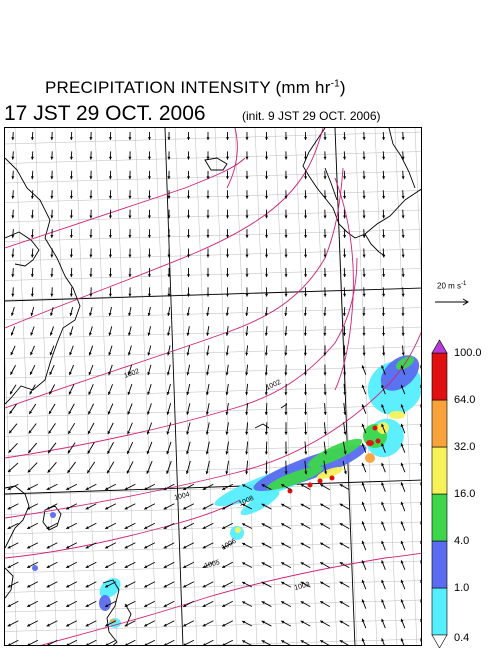 The width and height of the screenshot is (500, 653). Describe the element at coordinates (464, 400) in the screenshot. I see `colorbar-tick-label: 64.0` at that location.